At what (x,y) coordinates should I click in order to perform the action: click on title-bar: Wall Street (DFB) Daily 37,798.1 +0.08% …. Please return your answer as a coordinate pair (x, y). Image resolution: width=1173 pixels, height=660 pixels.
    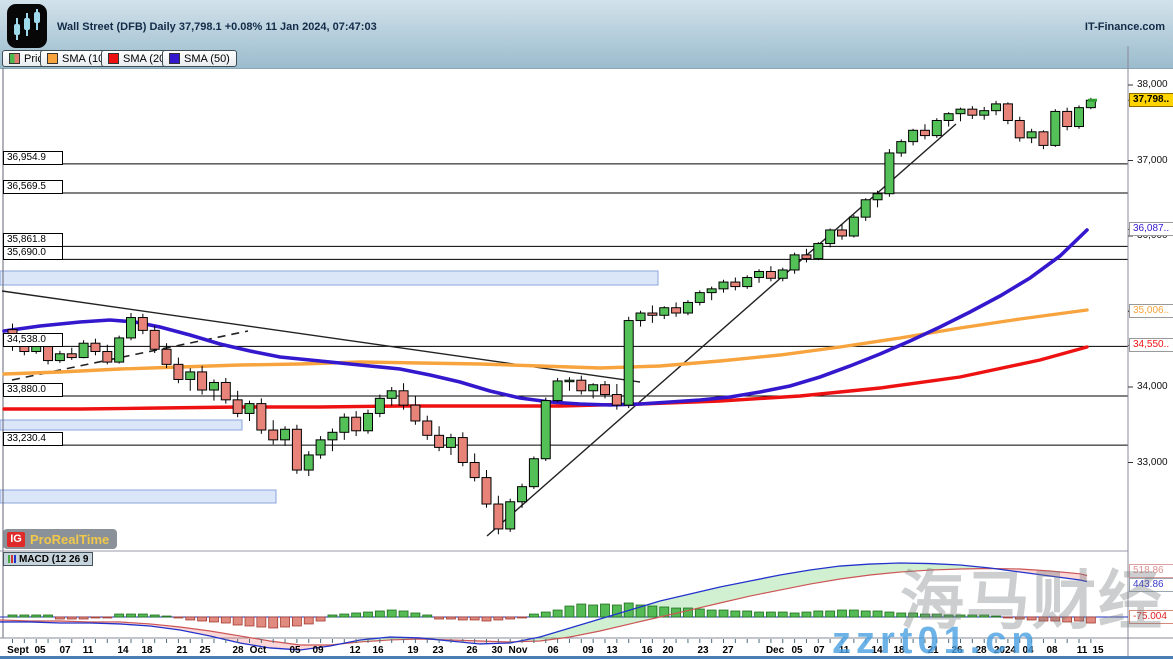
    Looking at the image, I should click on (586, 34).